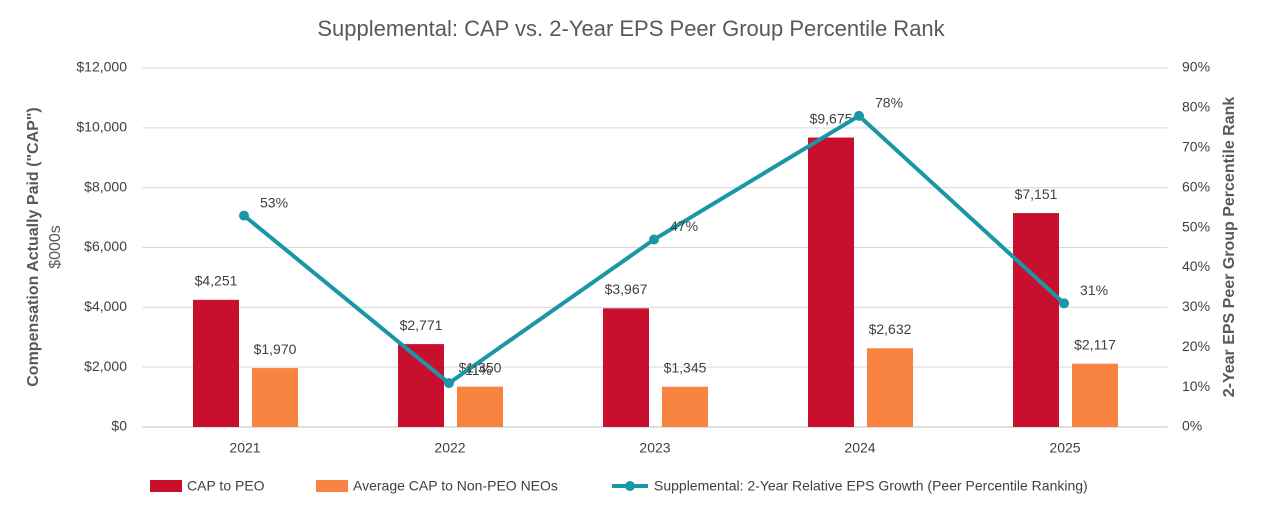 Image resolution: width=1263 pixels, height=512 pixels. Describe the element at coordinates (1196, 107) in the screenshot. I see `y2-tick-label: 80%` at that location.